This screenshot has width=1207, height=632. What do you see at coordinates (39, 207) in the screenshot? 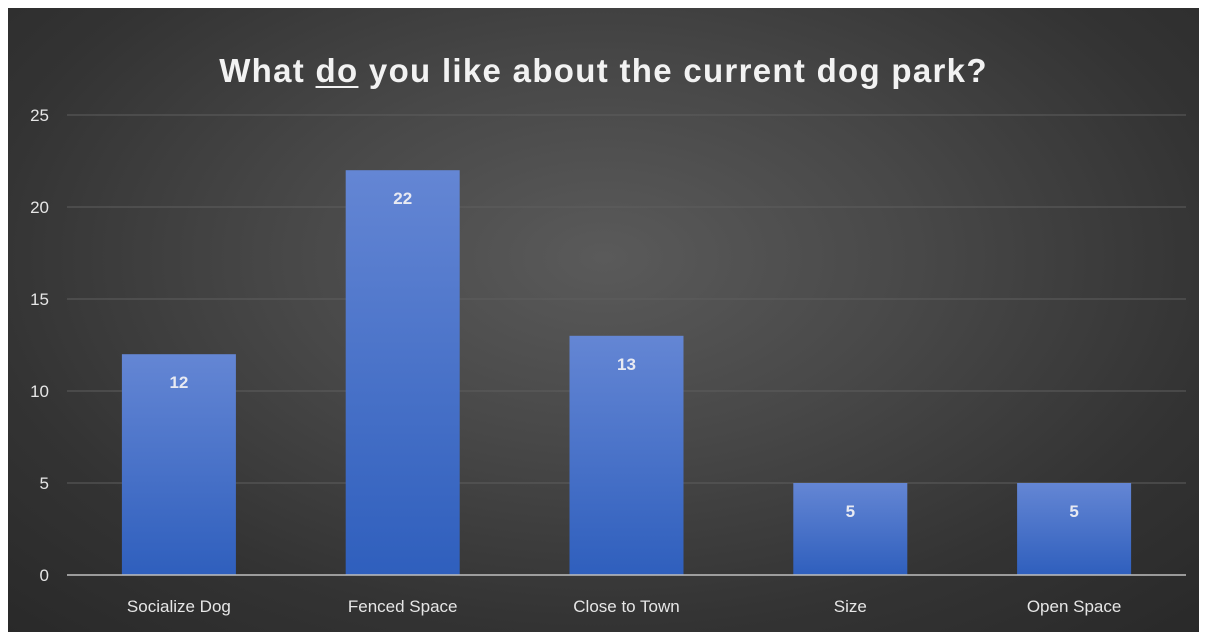
I see `y-tick-label: 20` at bounding box center [39, 207].